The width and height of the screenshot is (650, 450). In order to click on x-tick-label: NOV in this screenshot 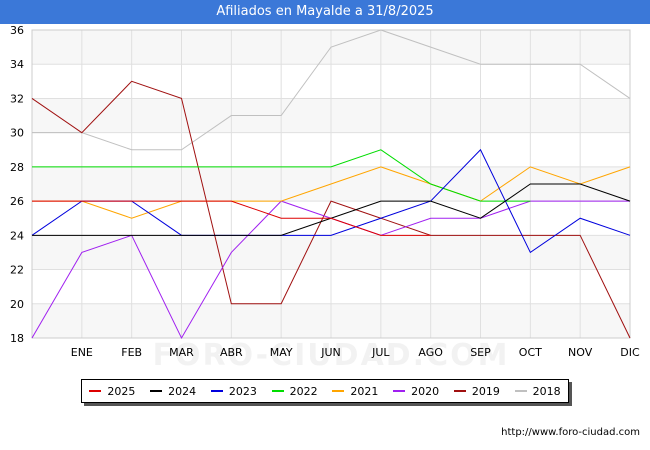, I will do `click(580, 352)`.